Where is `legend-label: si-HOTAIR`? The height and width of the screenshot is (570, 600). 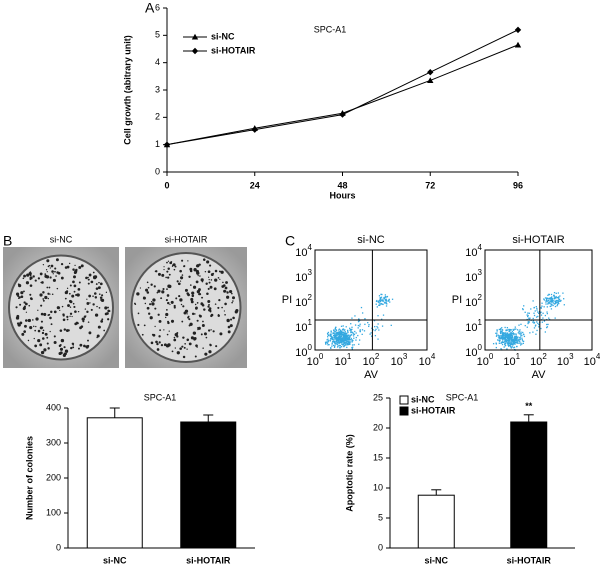
legend-label: si-HOTAIR is located at coordinates (433, 410).